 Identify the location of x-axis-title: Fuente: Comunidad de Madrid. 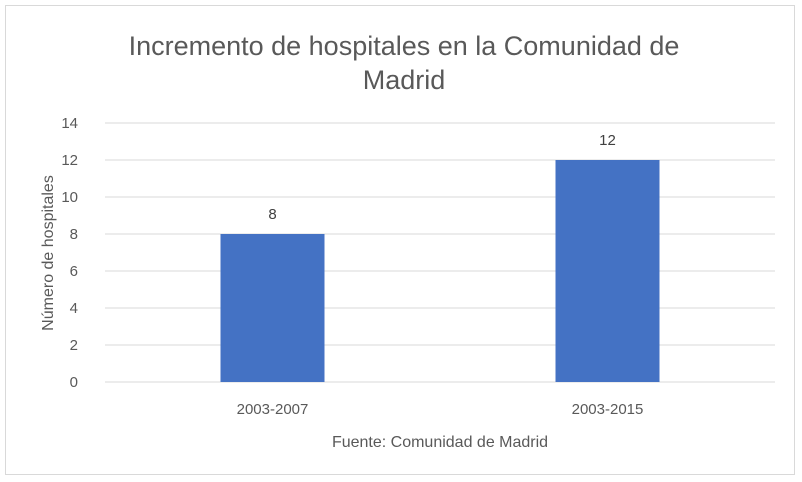
(440, 442).